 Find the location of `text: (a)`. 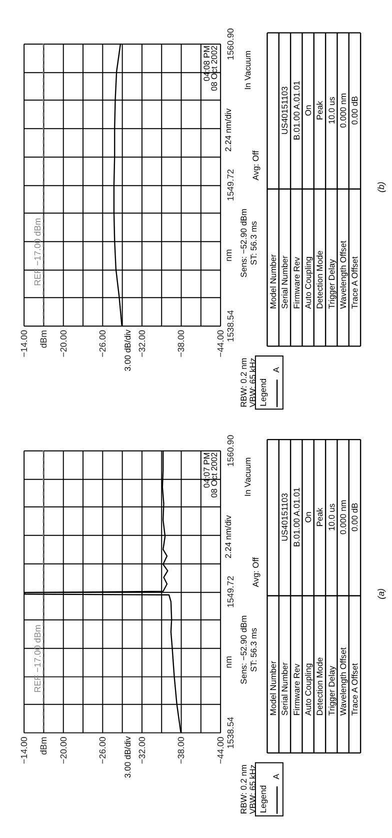

text: (a) is located at coordinates (381, 594).